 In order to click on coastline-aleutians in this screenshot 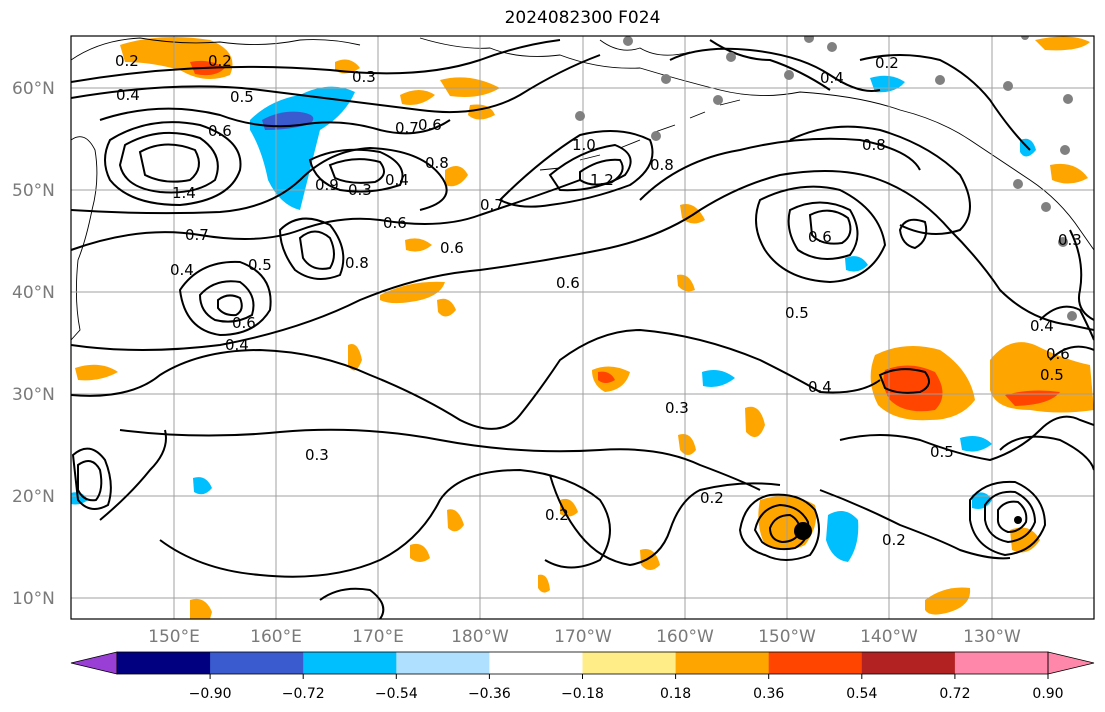, I will do `click(640, 135)`.